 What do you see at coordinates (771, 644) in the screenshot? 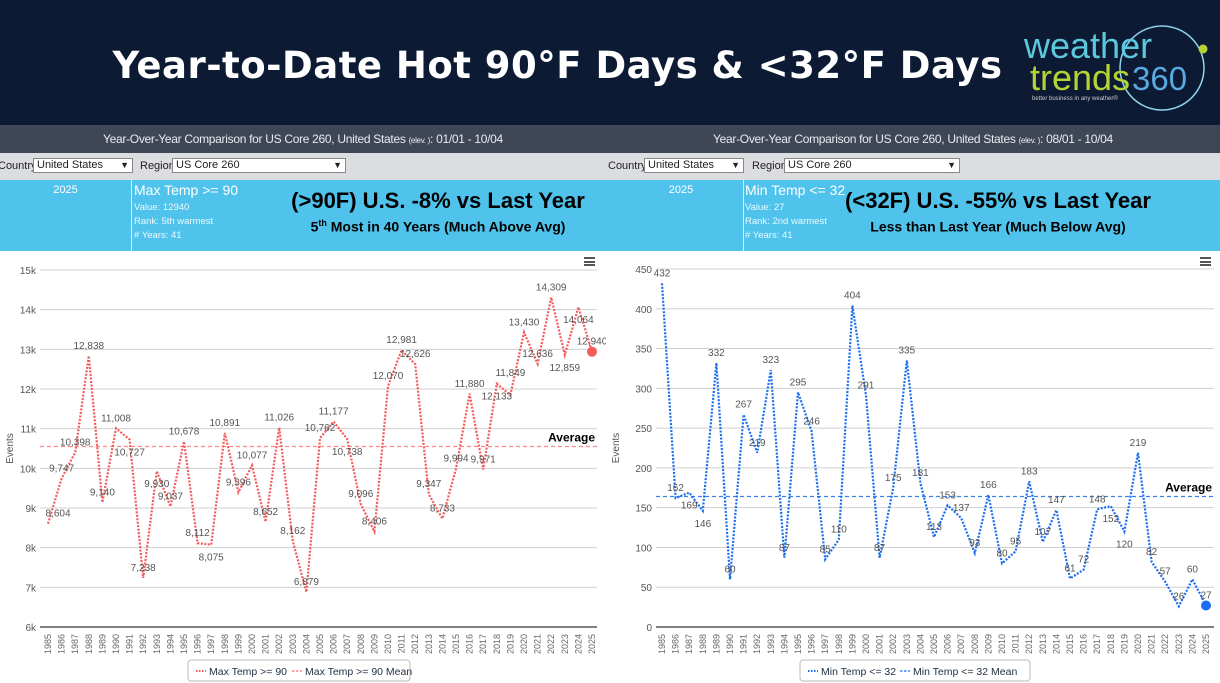
I see `x-tick-label: 1993` at bounding box center [771, 644].